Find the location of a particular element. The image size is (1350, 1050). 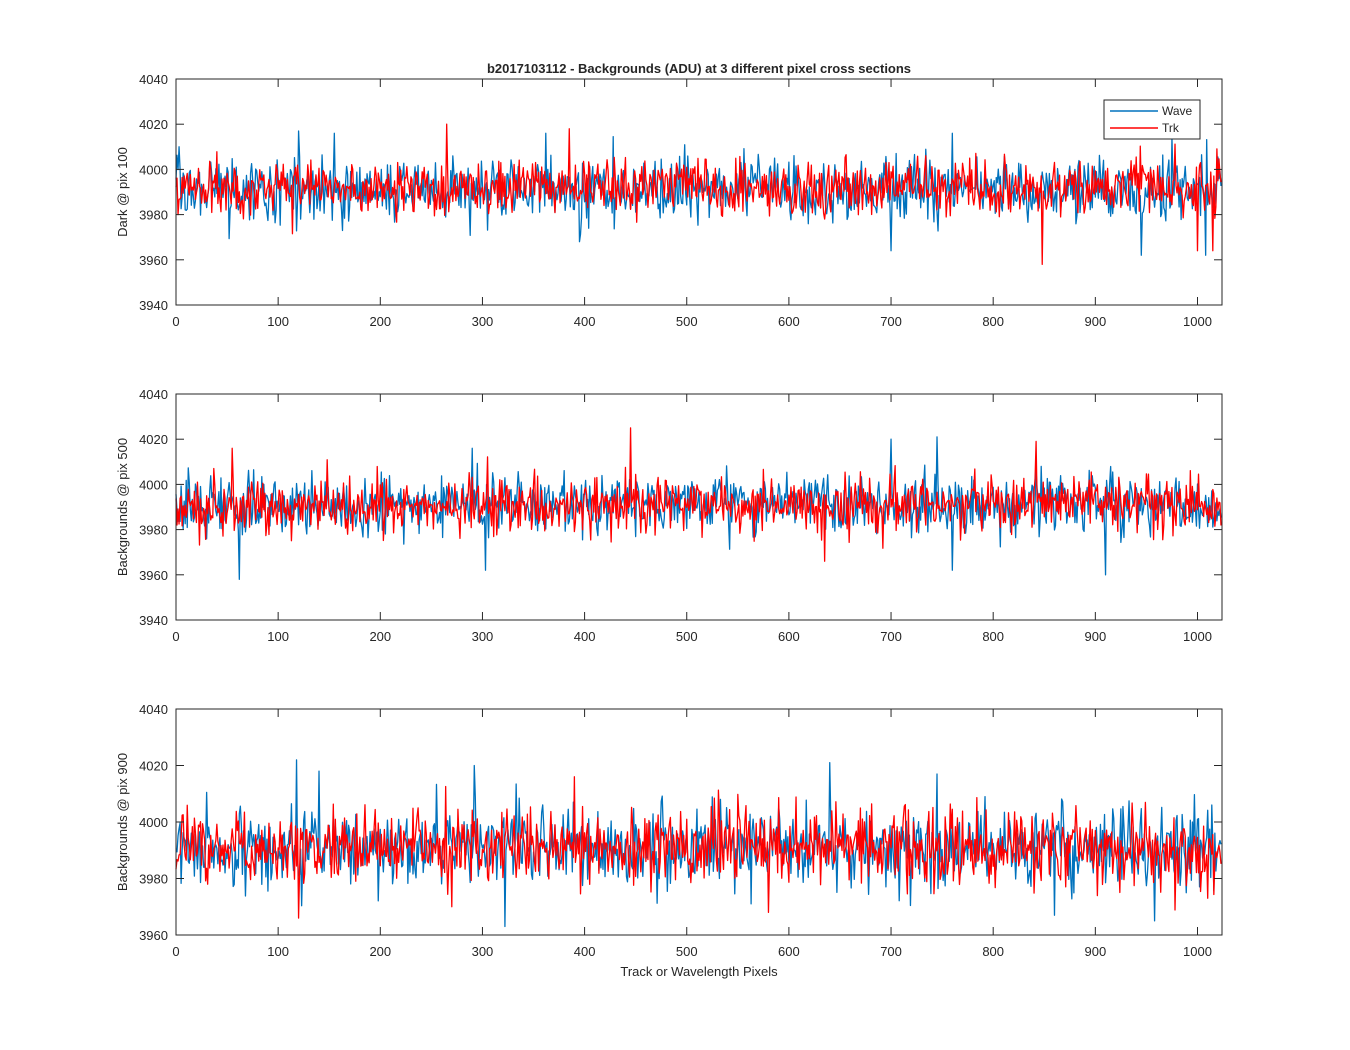

legend-wave-label: Wave is located at coordinates (1177, 111).